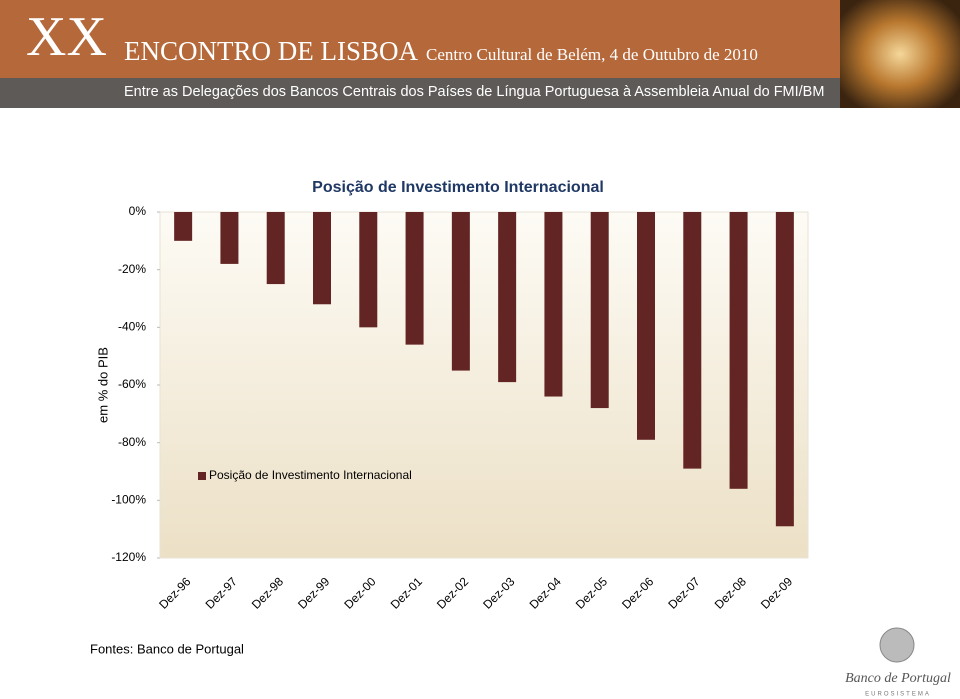  Describe the element at coordinates (132, 327) in the screenshot. I see `y-tick-label: -40%` at that location.